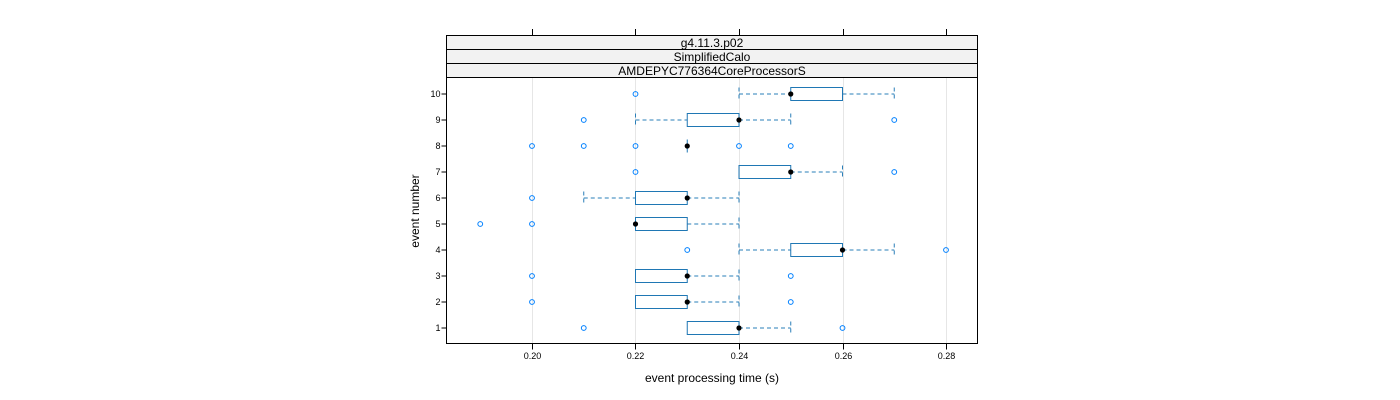  Describe the element at coordinates (712, 378) in the screenshot. I see `x-axis-title: event processing time (s)` at that location.